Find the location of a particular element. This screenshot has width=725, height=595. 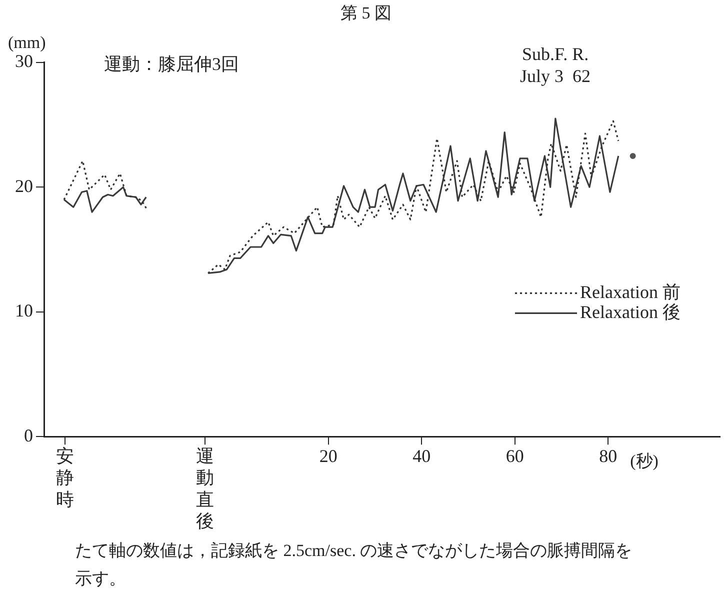

x-axis-title: (秒) is located at coordinates (644, 461).